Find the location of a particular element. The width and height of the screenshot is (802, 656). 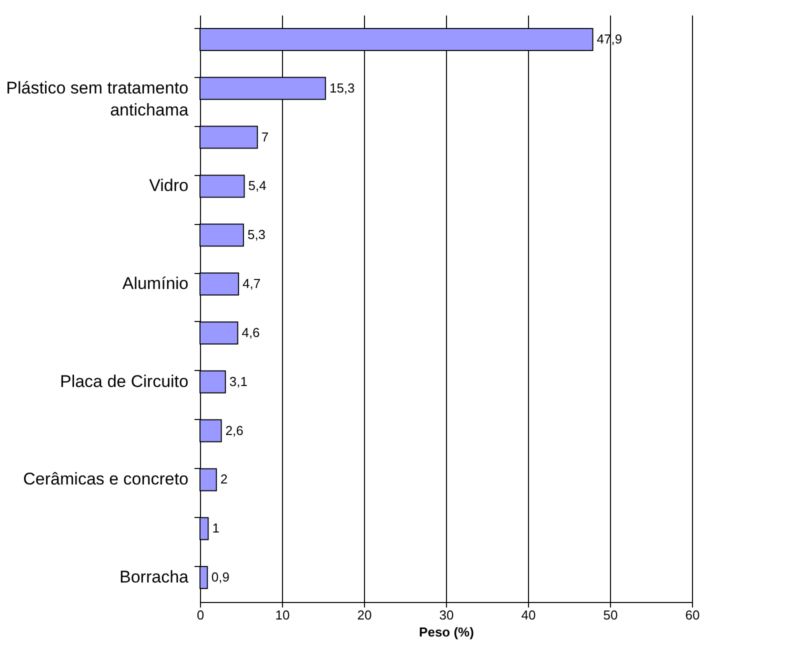

x-tick-label: 0 is located at coordinates (200, 615).